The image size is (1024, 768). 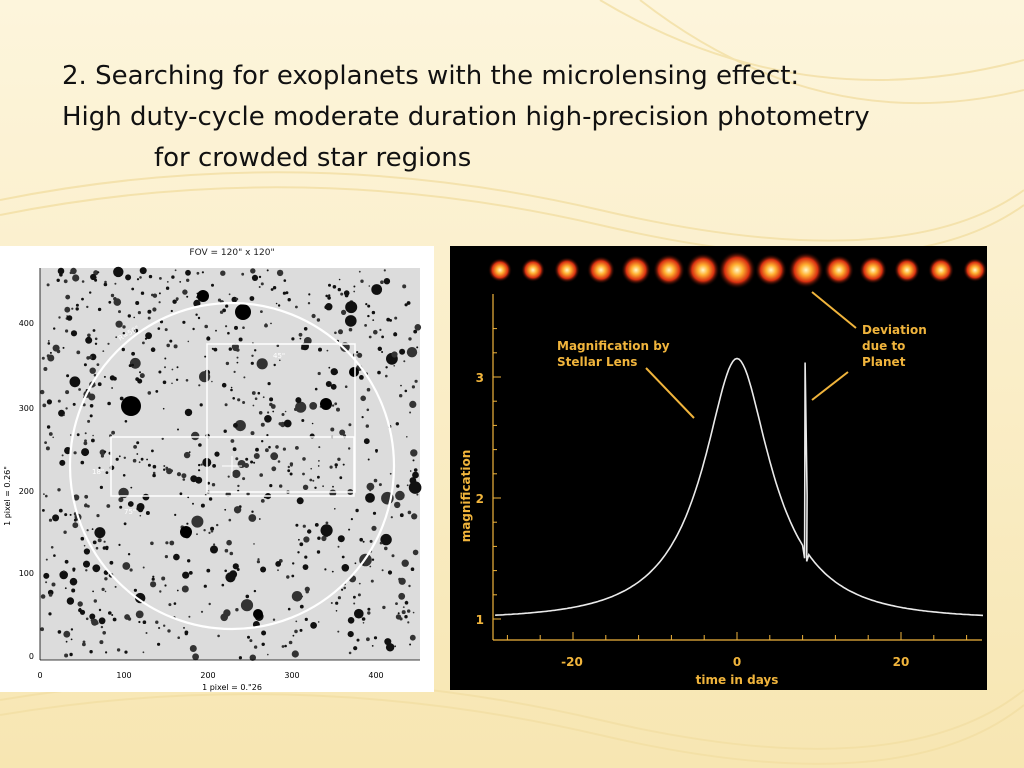 I want to click on source-image-glow, so click(x=907, y=270).